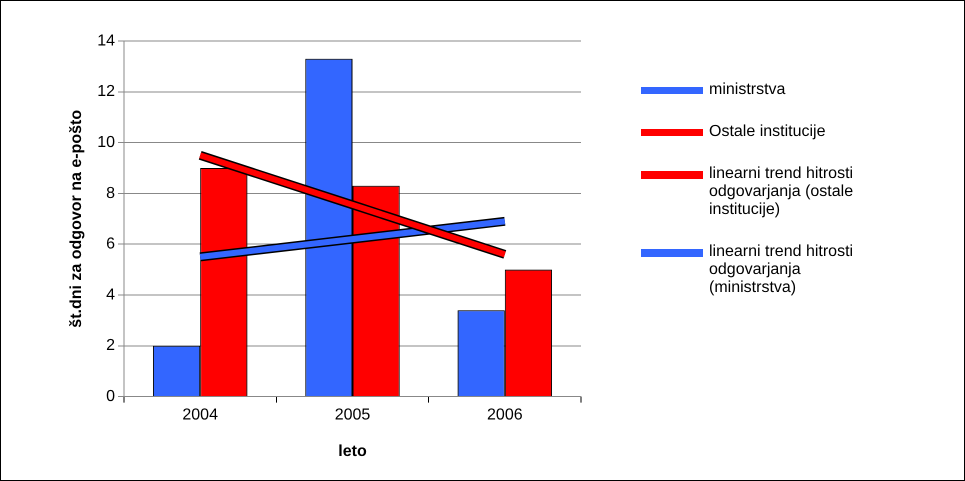 The height and width of the screenshot is (481, 965). I want to click on legend-label: linearni trend hitrosti odgovarjanja (ostale institucije), so click(781, 192).